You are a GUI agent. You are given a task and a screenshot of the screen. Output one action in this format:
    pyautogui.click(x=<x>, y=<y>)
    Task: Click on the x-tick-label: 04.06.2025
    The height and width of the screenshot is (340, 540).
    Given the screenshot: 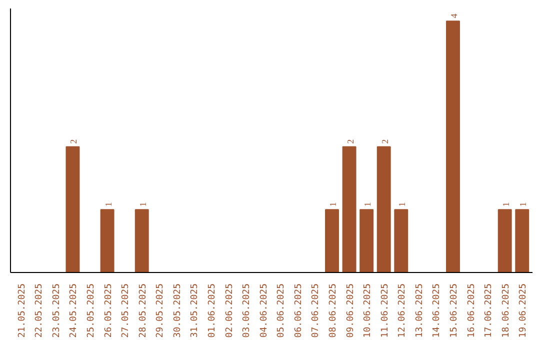 What is the action you would take?
    pyautogui.click(x=264, y=310)
    